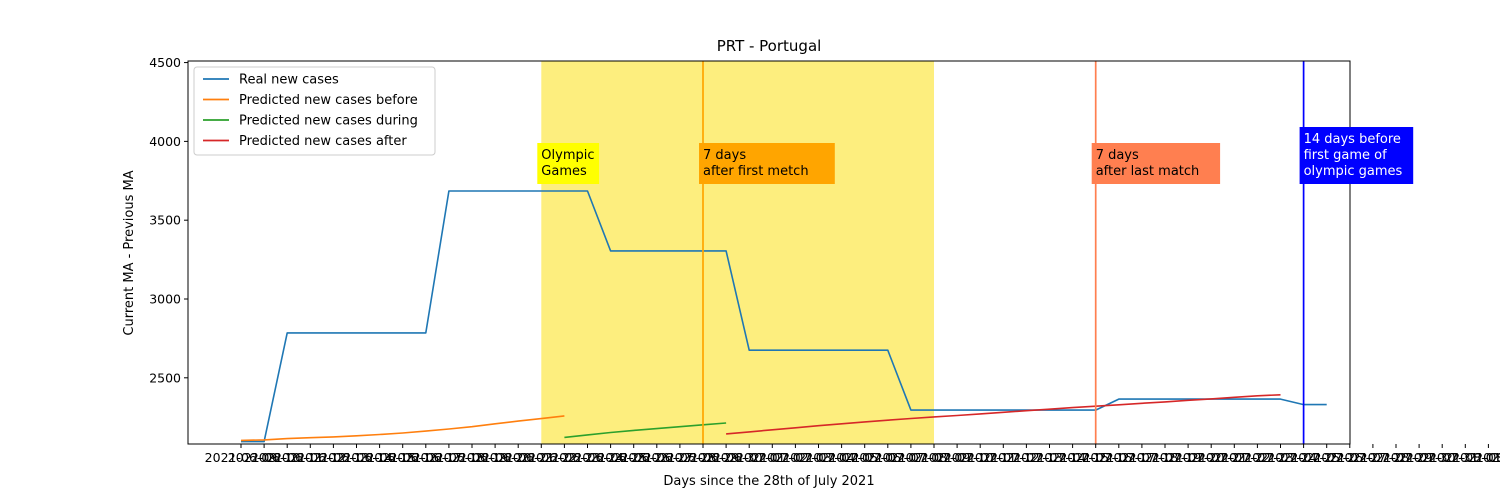 This screenshot has height=500, width=1500. What do you see at coordinates (264, 457) in the screenshot?
I see `x-tick-label-1: 2021-06-10` at bounding box center [264, 457].